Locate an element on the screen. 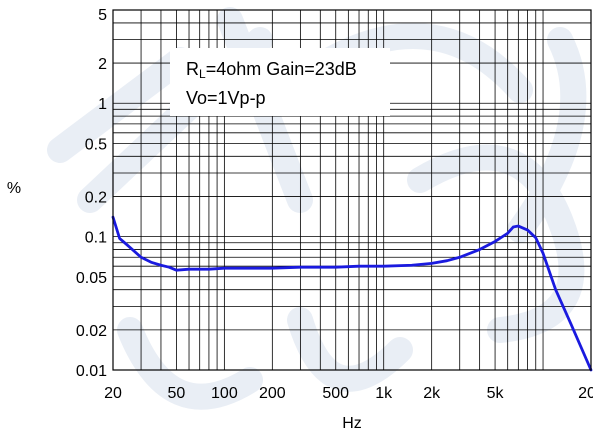 The image size is (593, 434). annotation-rest: =4ohm Gain=23dB is located at coordinates (281, 69).